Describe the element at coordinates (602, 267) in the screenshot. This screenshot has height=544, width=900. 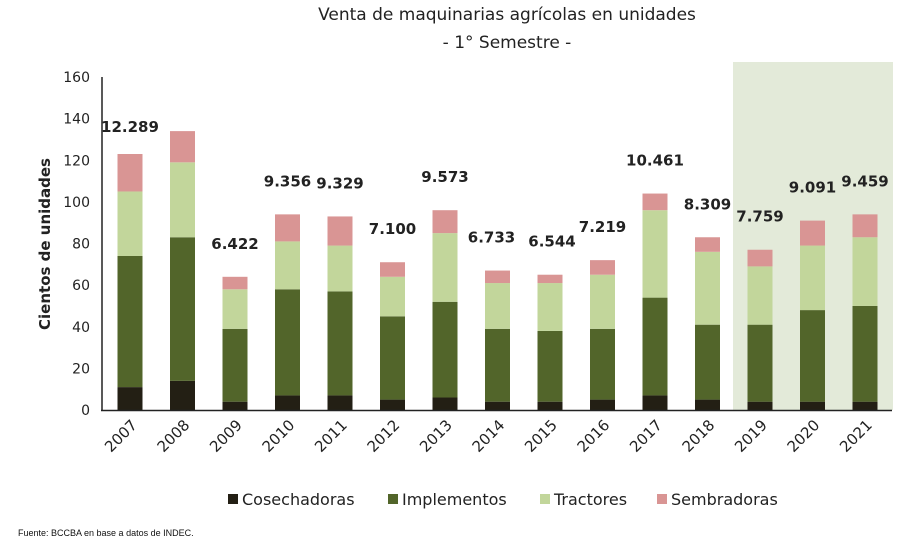
I see `bar-sembradoras-2016` at that location.